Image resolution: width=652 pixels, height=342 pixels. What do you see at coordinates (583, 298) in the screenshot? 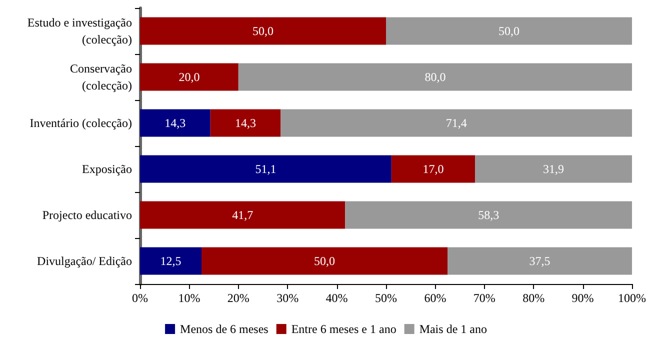
I see `x-tick-label: 90%` at bounding box center [583, 298].